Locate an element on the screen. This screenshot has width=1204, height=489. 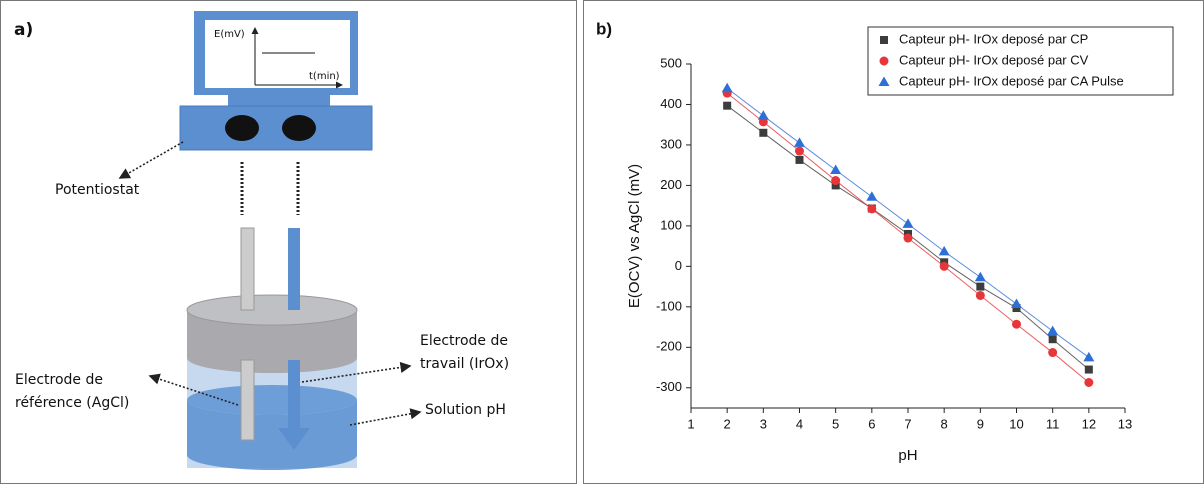
x-tick-label: 8 is located at coordinates (944, 423).